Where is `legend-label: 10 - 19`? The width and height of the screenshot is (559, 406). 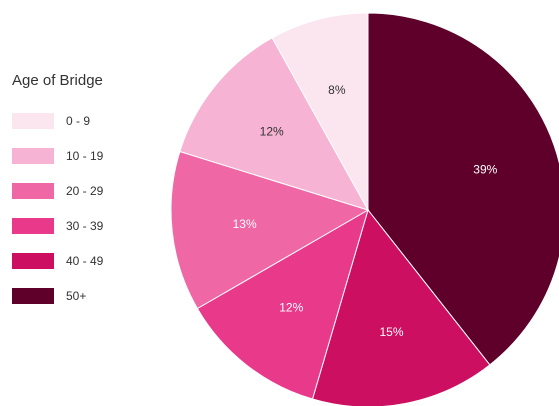
legend-label: 10 - 19 is located at coordinates (85, 155).